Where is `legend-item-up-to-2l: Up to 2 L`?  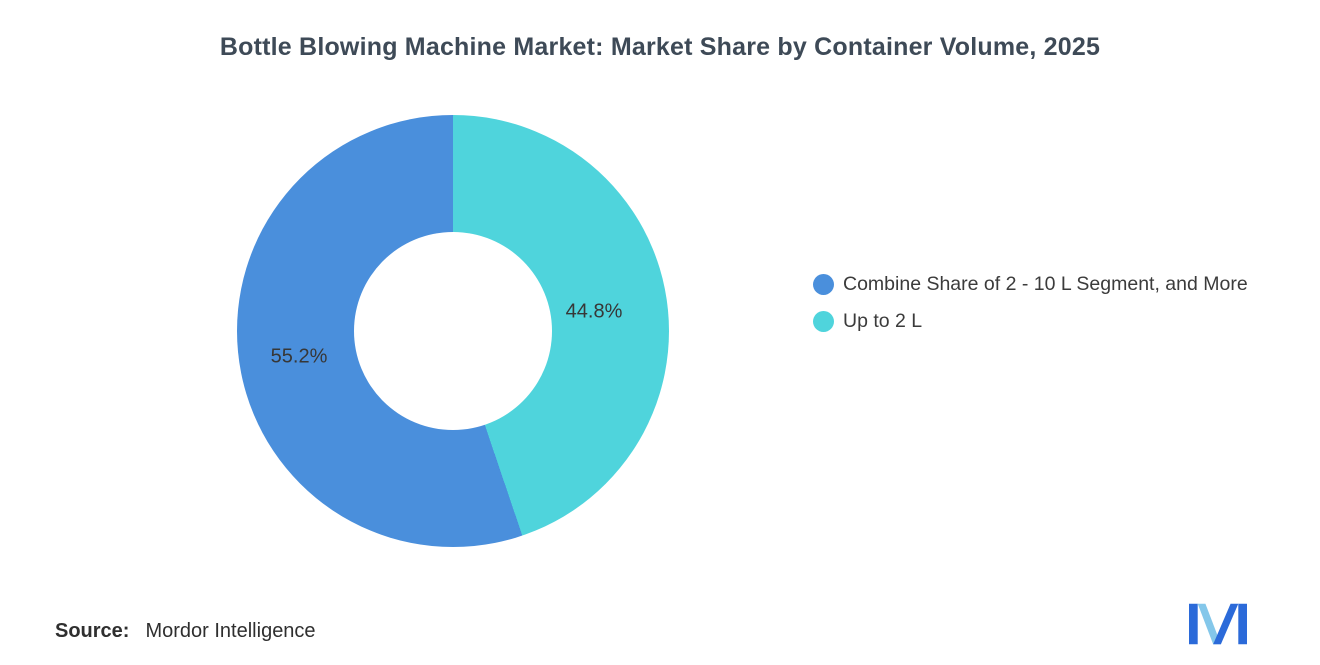
legend-item-up-to-2l: Up to 2 L is located at coordinates (1035, 322).